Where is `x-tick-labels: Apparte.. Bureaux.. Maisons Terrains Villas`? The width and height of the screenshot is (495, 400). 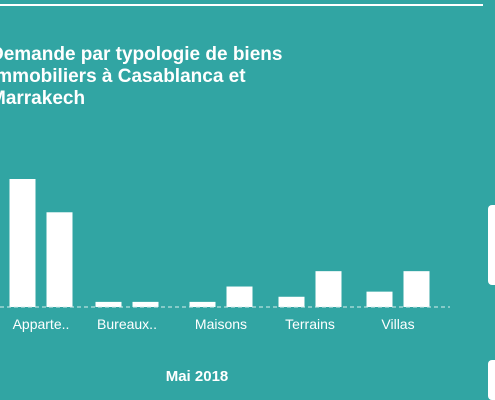 x-tick-labels: Apparte.. Bureaux.. Maisons Terrains Villas is located at coordinates (214, 324).